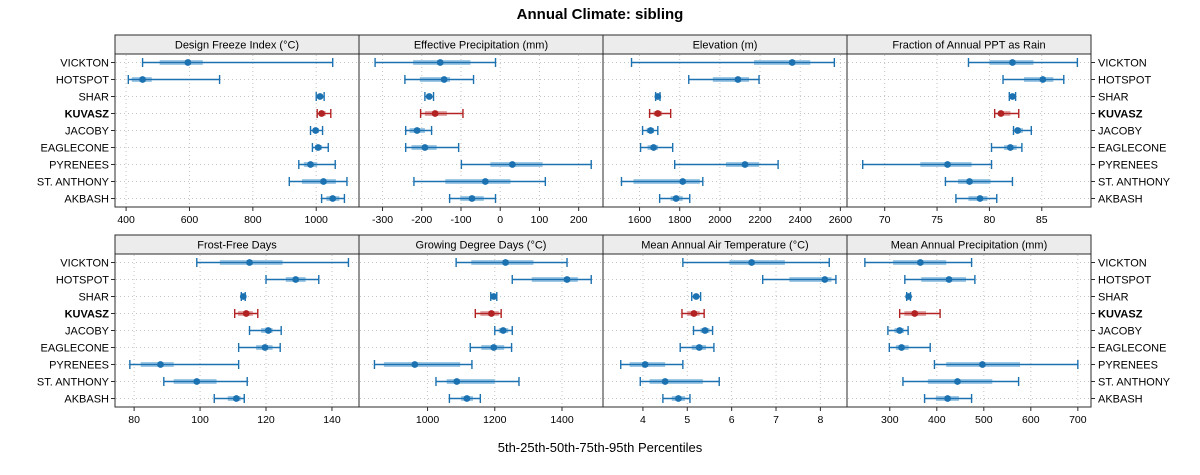 This screenshot has height=475, width=1200. What do you see at coordinates (600, 14) in the screenshot?
I see `chart-title: Annual Climate: sibling` at bounding box center [600, 14].